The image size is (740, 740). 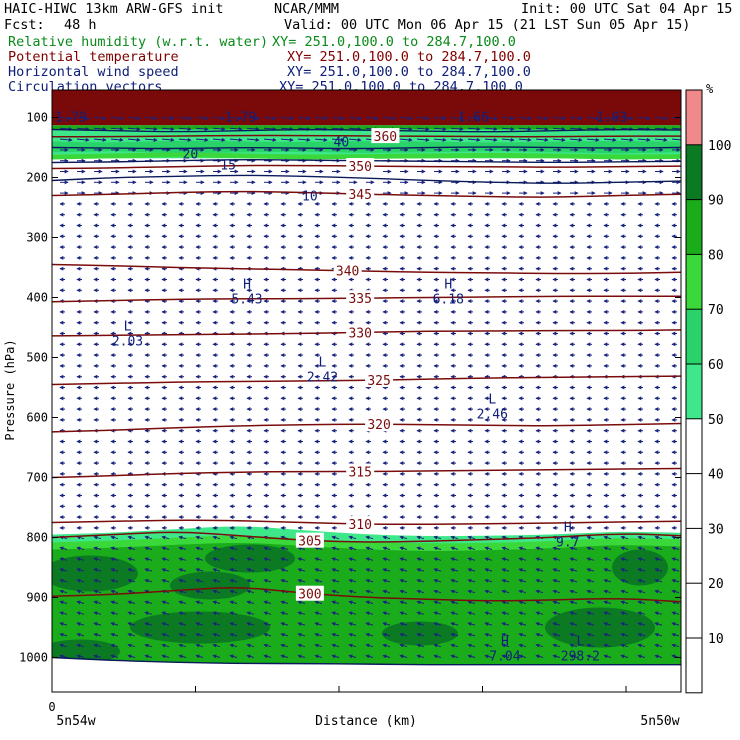 I want to click on theta-label: 330, so click(x=359, y=333).